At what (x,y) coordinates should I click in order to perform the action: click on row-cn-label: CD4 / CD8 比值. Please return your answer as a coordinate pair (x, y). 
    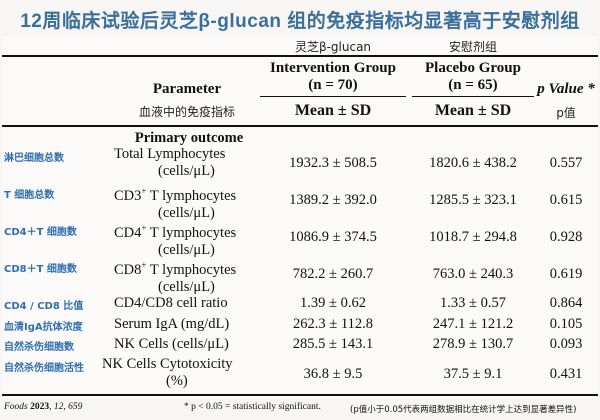
    Looking at the image, I should click on (44, 306).